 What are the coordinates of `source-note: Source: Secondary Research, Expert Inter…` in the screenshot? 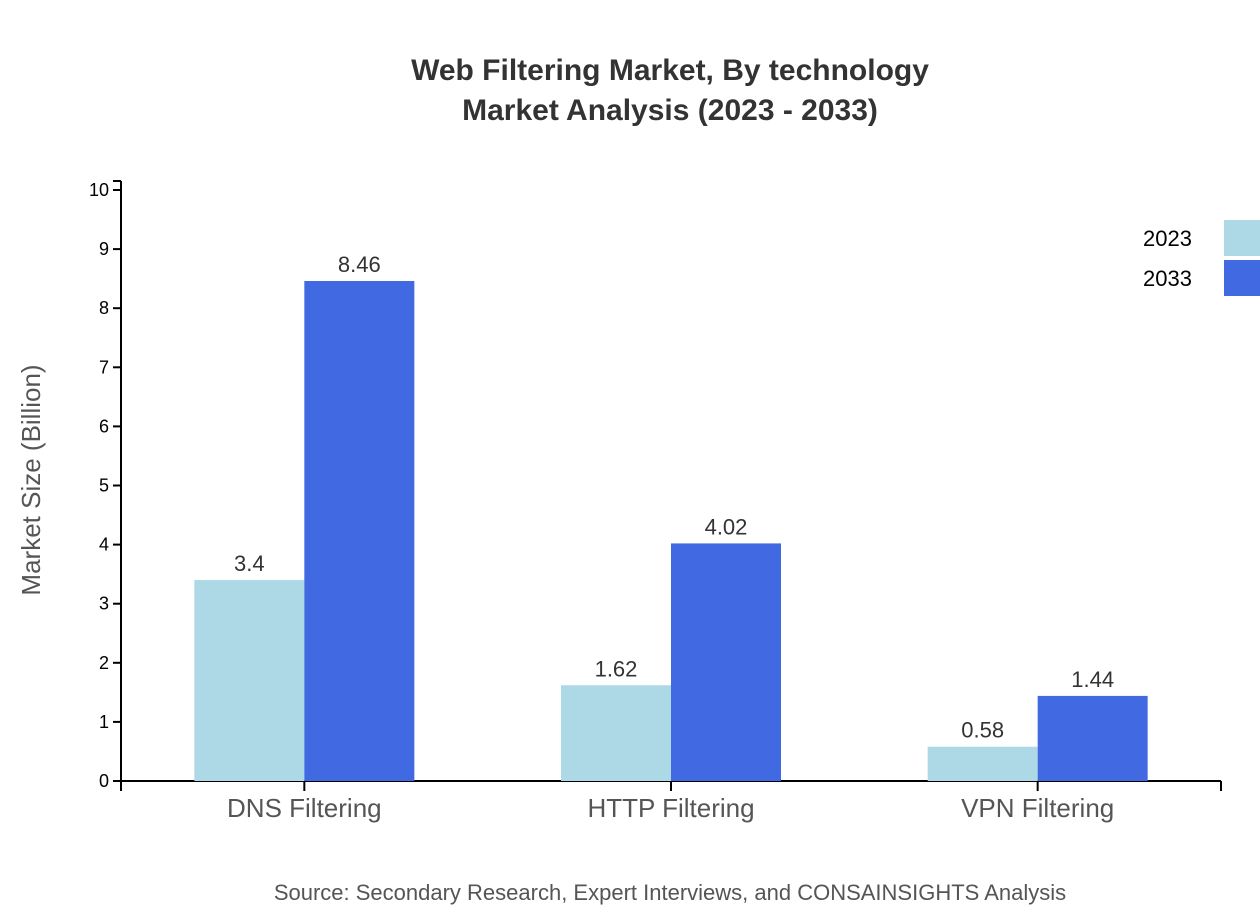 It's located at (670, 892).